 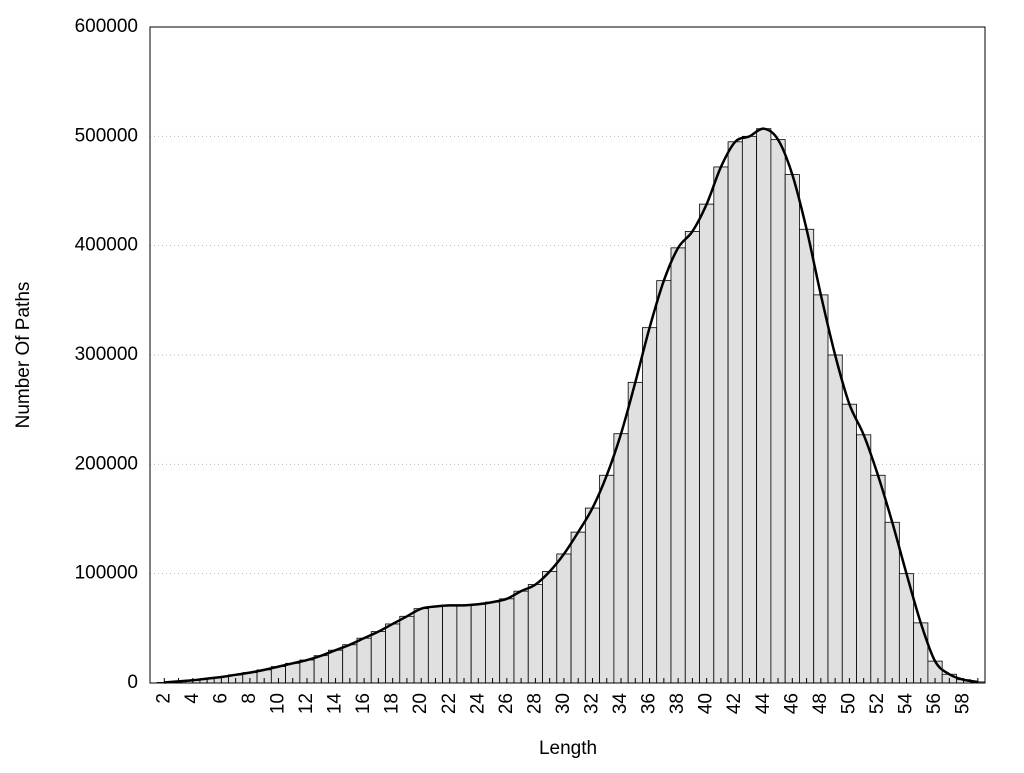 I want to click on x-tick-label: 28, so click(x=534, y=703).